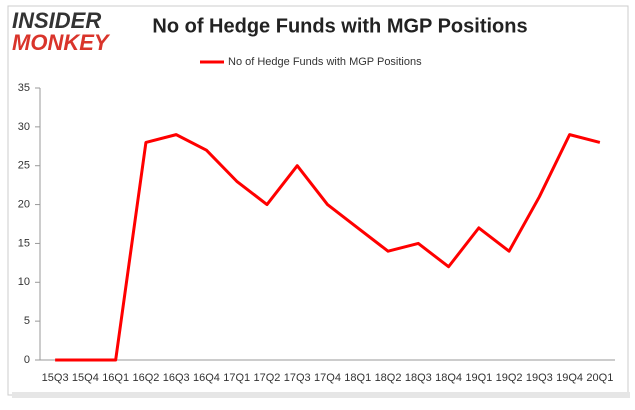 Image resolution: width=635 pixels, height=410 pixels. What do you see at coordinates (24, 127) in the screenshot?
I see `y-tick-label: 30` at bounding box center [24, 127].